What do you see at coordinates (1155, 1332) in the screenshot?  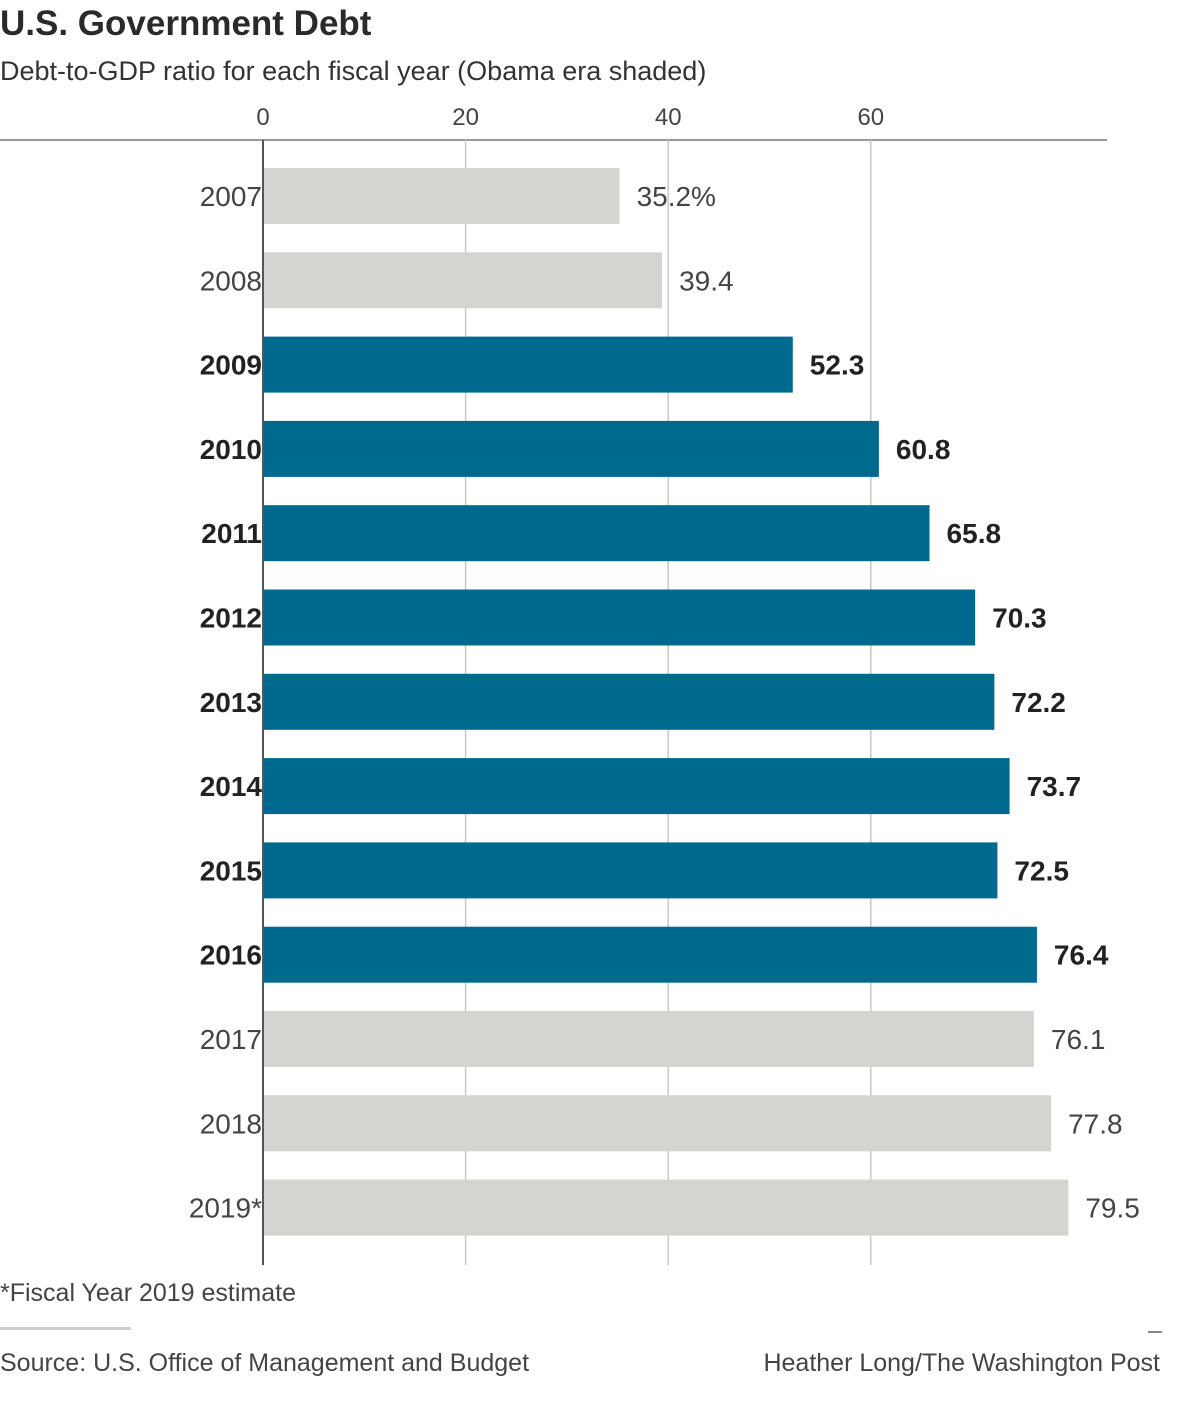 I see `footer-dash` at bounding box center [1155, 1332].